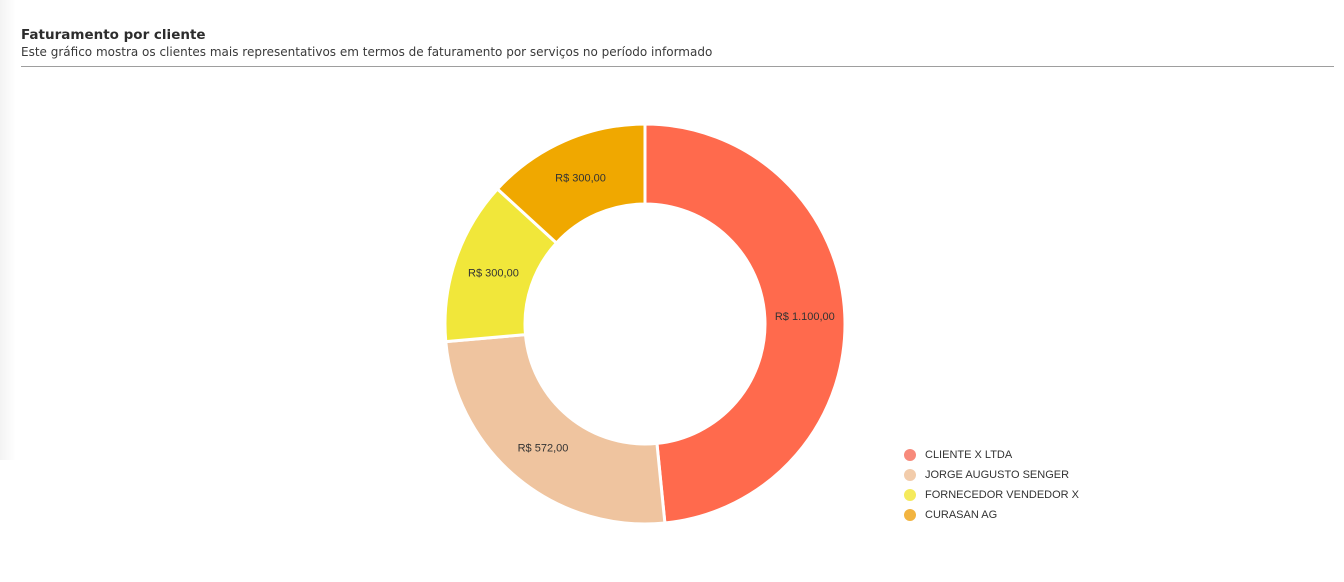 This screenshot has height=582, width=1344. I want to click on slice-value-label: R$ 1.100,00, so click(805, 317).